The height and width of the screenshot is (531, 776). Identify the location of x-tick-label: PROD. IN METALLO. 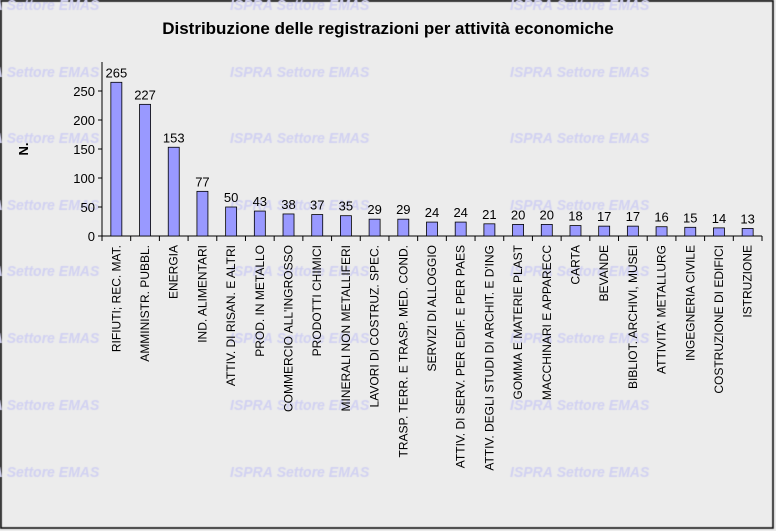
(260, 301).